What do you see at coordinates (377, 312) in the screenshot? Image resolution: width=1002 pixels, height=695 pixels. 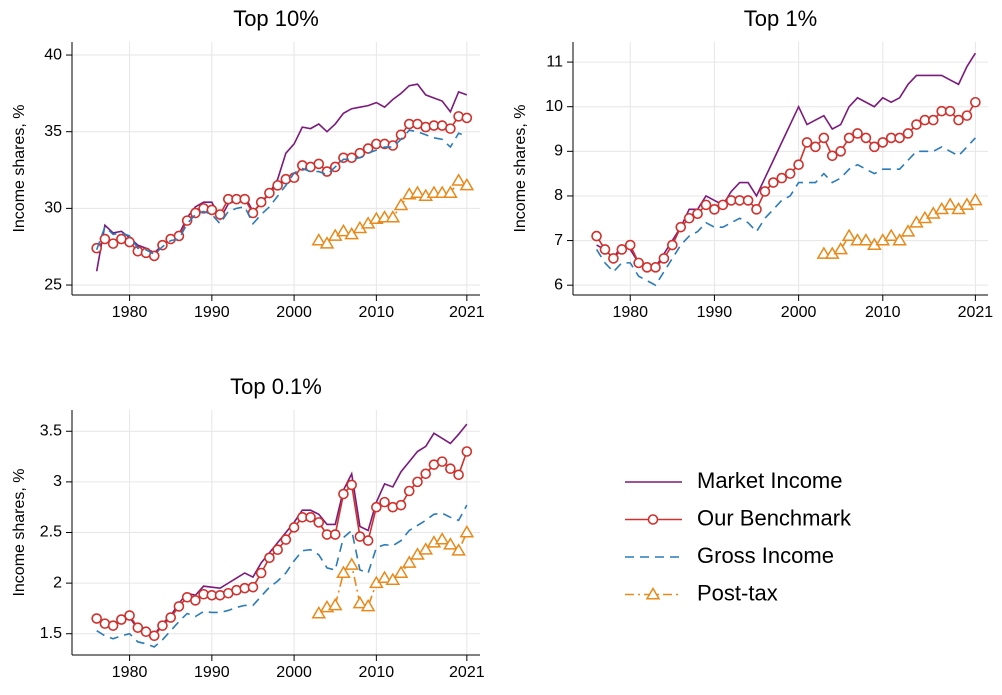 I see `x-tick-label: 2010` at bounding box center [377, 312].